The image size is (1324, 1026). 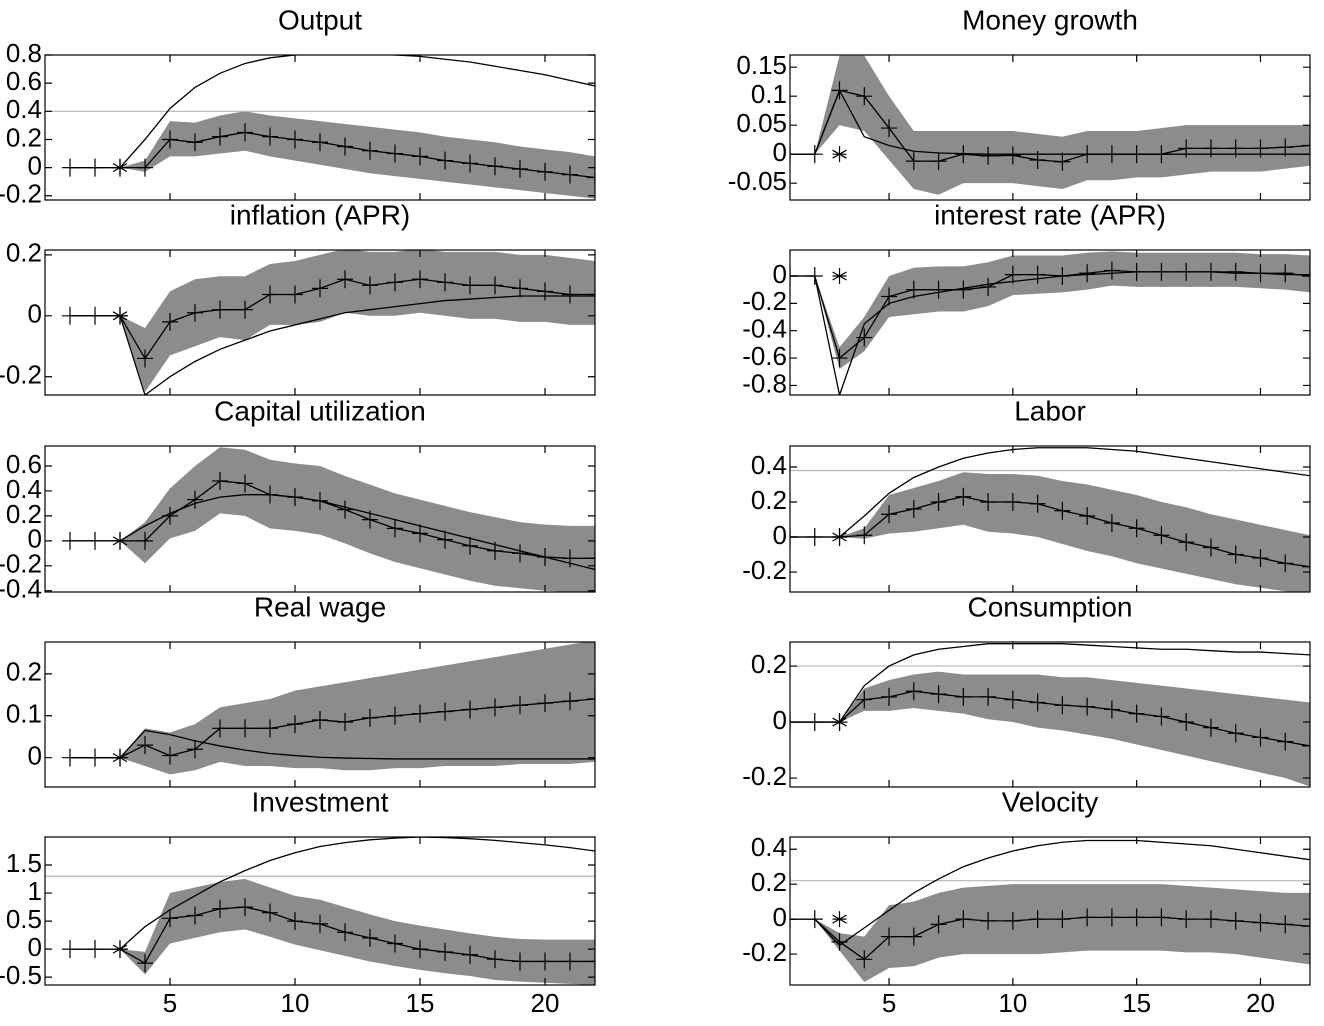 I want to click on y-tick-label: 0.4, so click(x=769, y=465).